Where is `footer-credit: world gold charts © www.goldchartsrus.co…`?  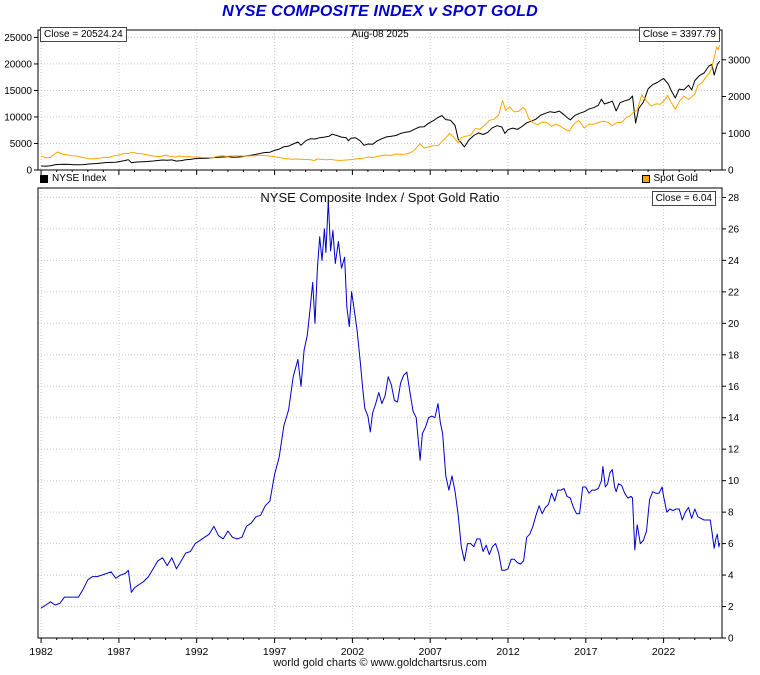
footer-credit: world gold charts © www.goldchartsrus.co… is located at coordinates (380, 663).